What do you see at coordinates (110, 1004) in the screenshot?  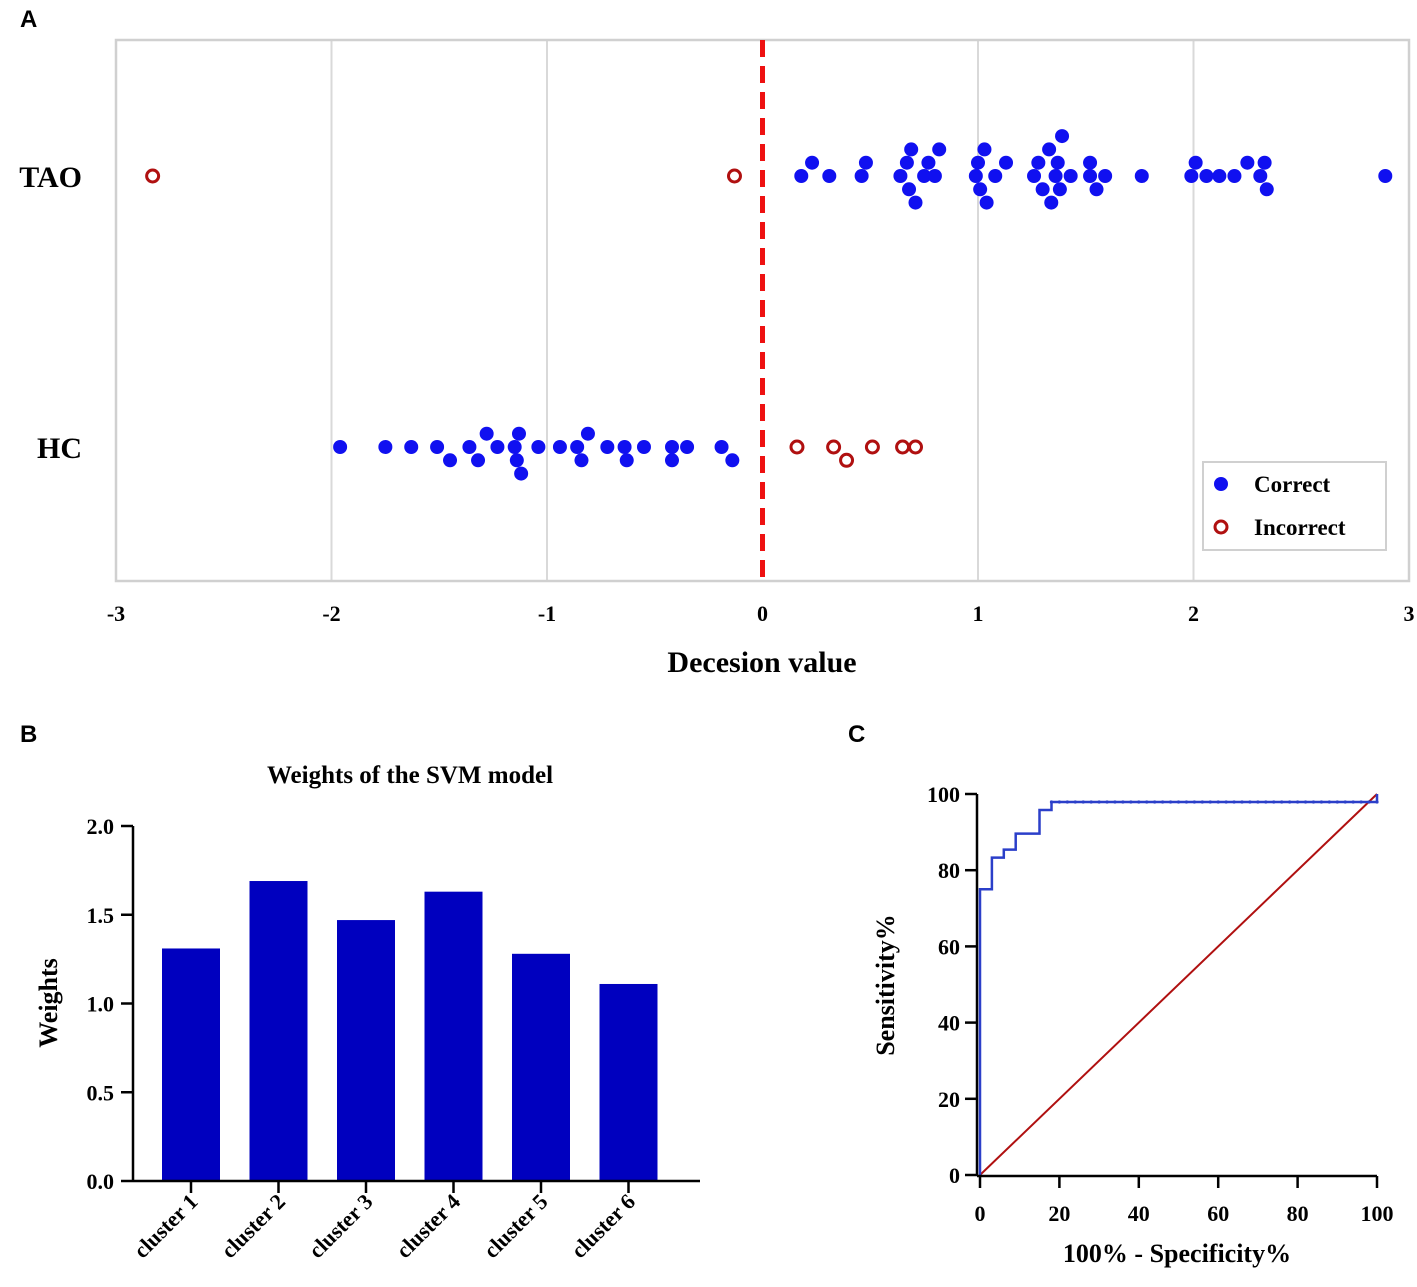 I see `y-ticks: 0.0 0.5 1.0 1.5 2.0` at bounding box center [110, 1004].